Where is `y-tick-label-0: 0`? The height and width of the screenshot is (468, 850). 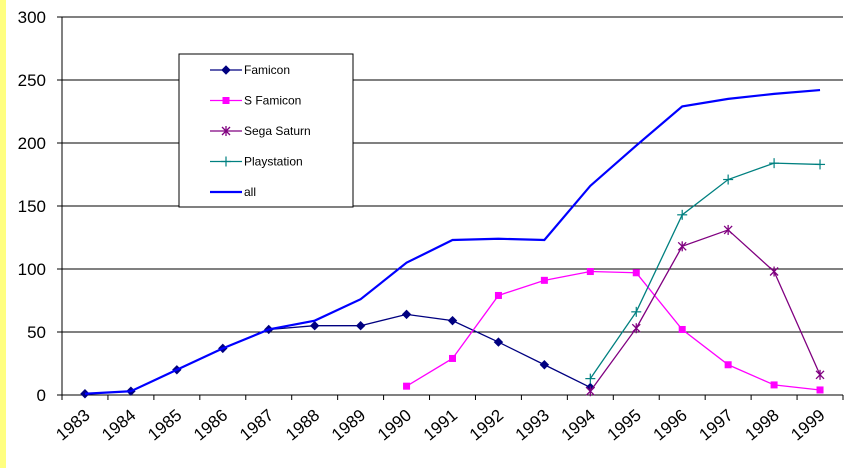 y-tick-label-0: 0 is located at coordinates (41, 395).